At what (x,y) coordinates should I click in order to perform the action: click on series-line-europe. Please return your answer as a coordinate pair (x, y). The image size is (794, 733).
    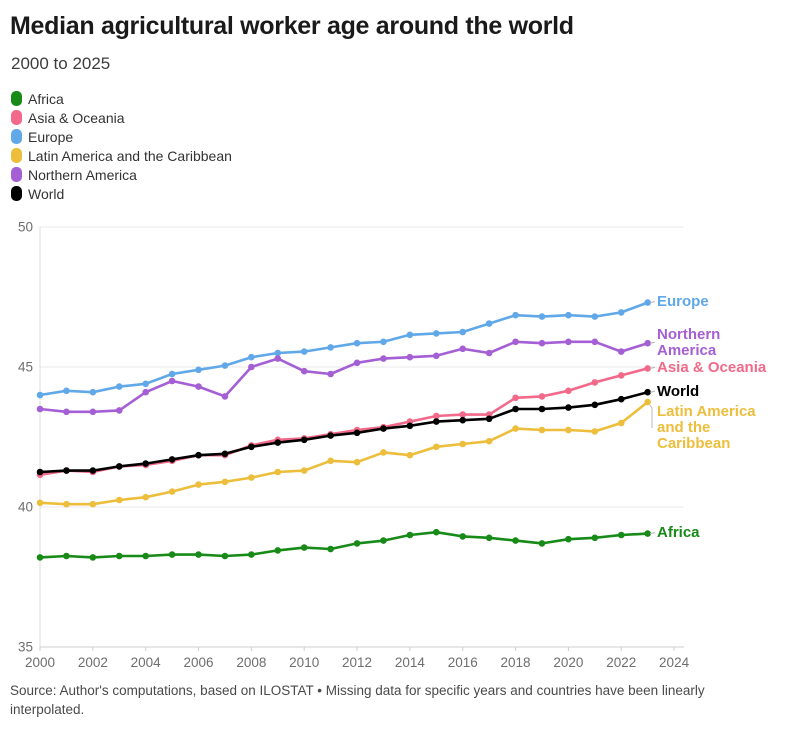
    Looking at the image, I should click on (344, 349).